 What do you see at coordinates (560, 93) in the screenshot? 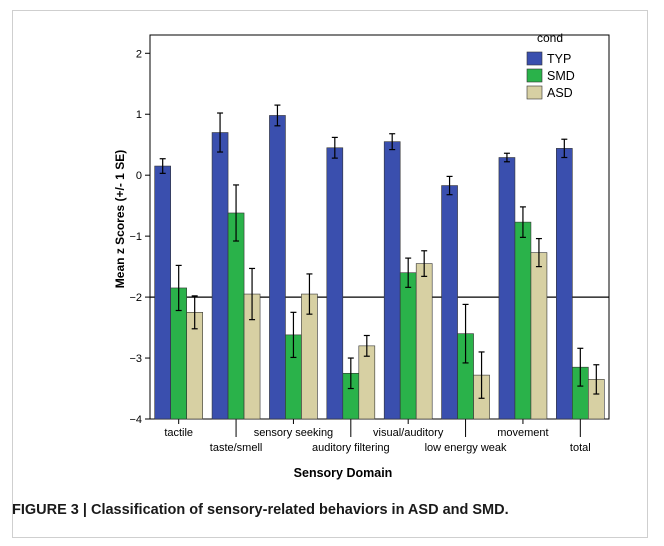
I see `legend-label: ASD` at bounding box center [560, 93].